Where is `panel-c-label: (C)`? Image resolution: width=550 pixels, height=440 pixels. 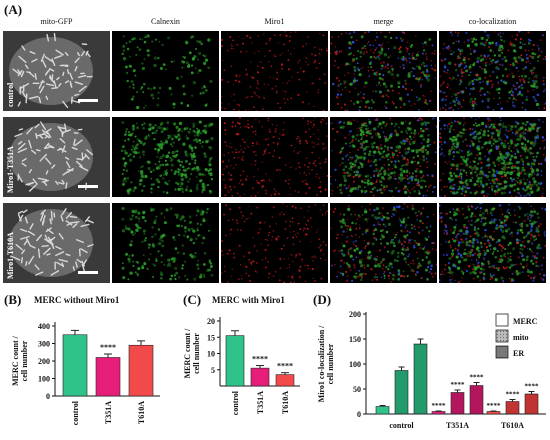
panel-c-label: (C) is located at coordinates (192, 299).